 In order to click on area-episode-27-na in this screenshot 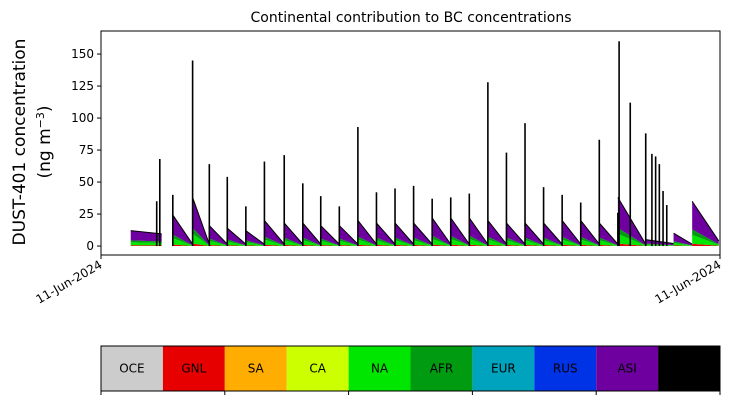, I will do `click(683, 244)`.